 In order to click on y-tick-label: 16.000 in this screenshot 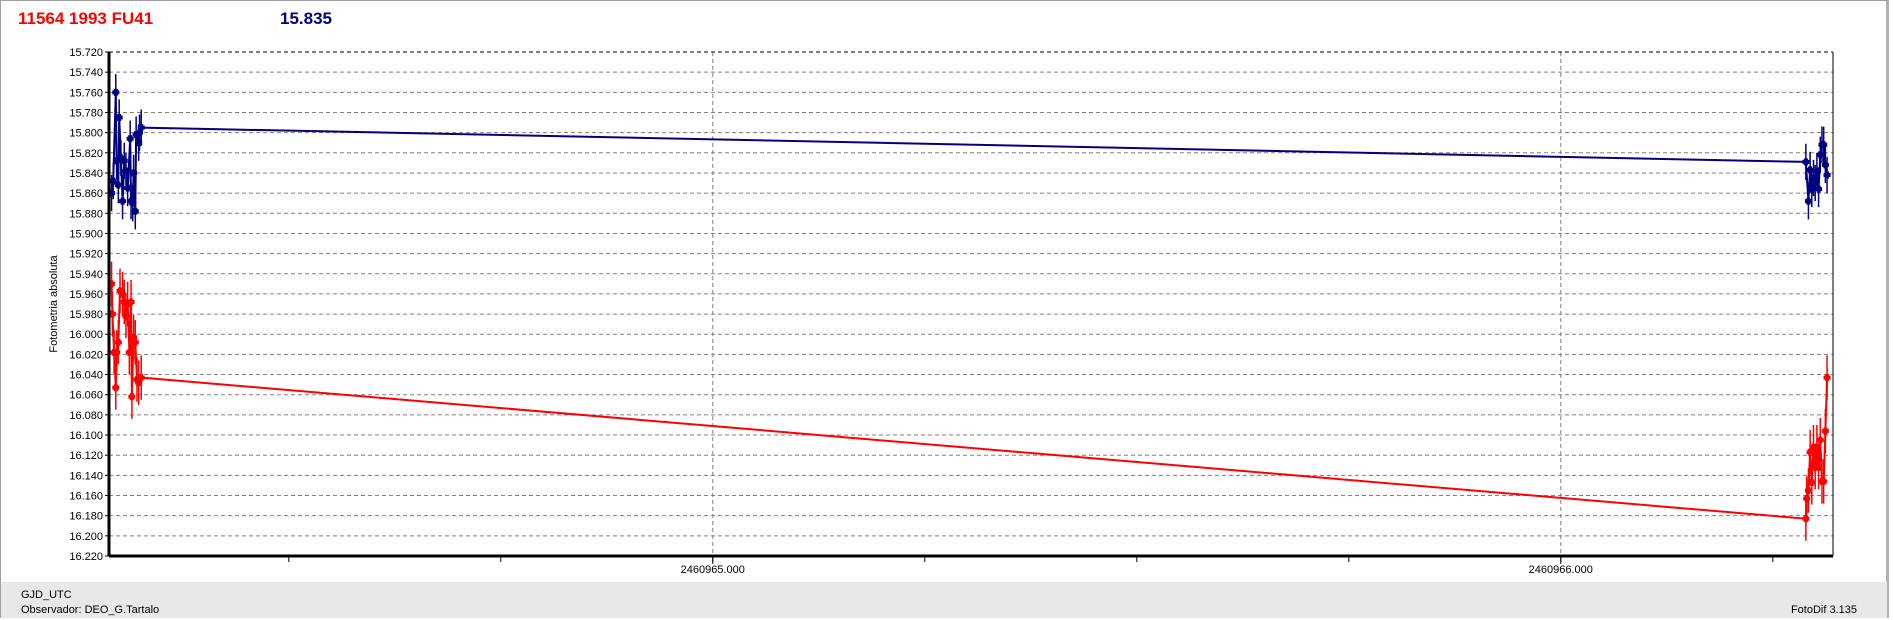, I will do `click(86, 335)`.